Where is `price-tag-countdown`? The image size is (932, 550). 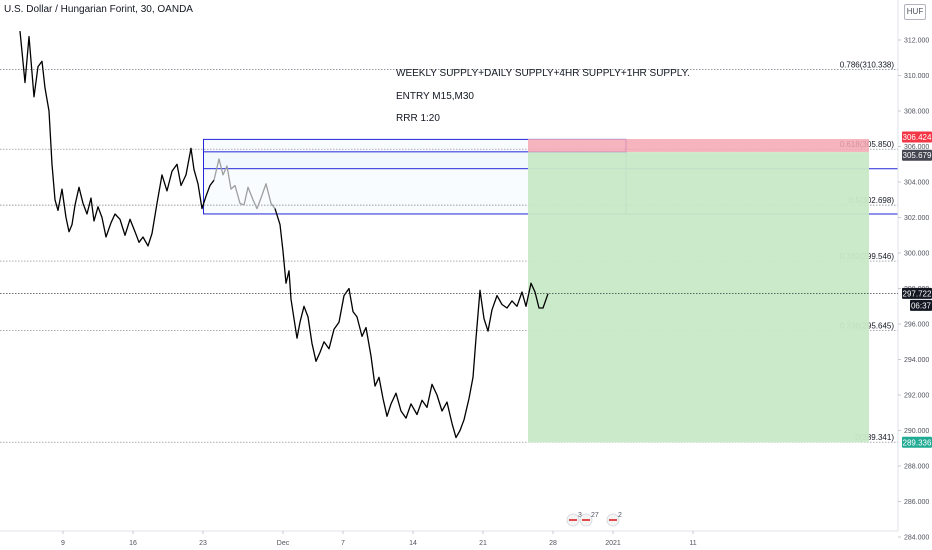
price-tag-countdown is located at coordinates (921, 305).